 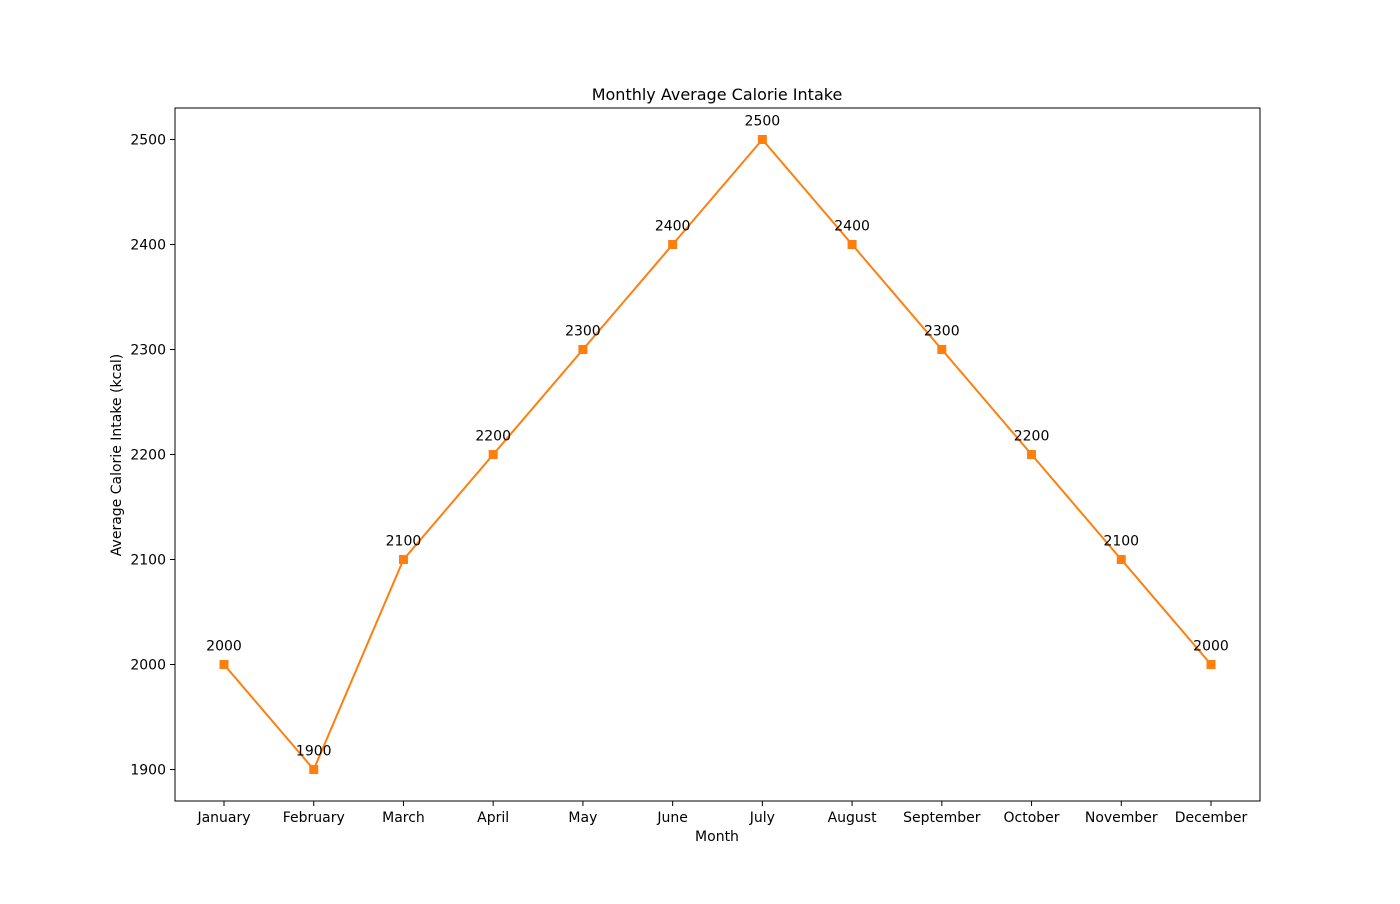 I want to click on x-tick-label: January, so click(x=223, y=818).